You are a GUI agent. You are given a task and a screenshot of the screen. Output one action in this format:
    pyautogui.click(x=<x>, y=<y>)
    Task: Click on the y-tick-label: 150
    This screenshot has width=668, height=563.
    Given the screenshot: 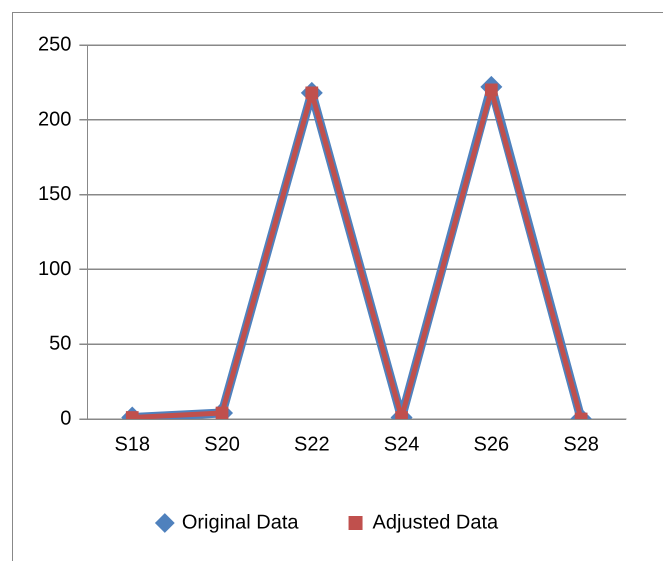 What is the action you would take?
    pyautogui.click(x=55, y=194)
    